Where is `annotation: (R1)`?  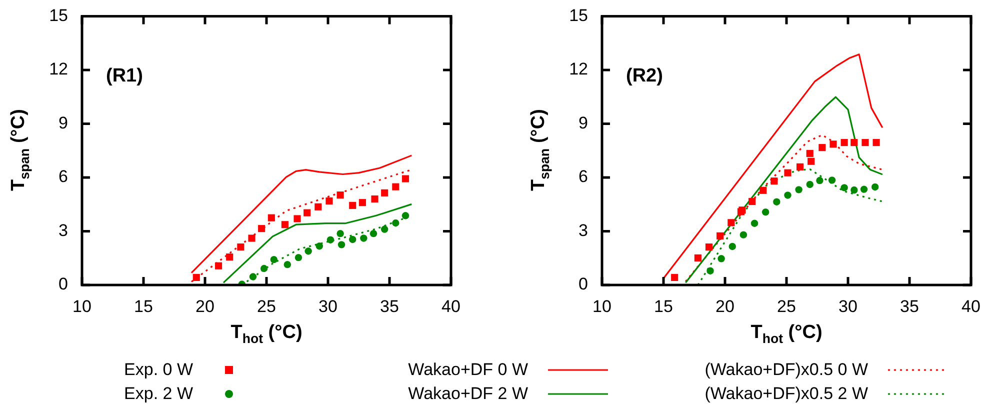 annotation: (R1) is located at coordinates (124, 75).